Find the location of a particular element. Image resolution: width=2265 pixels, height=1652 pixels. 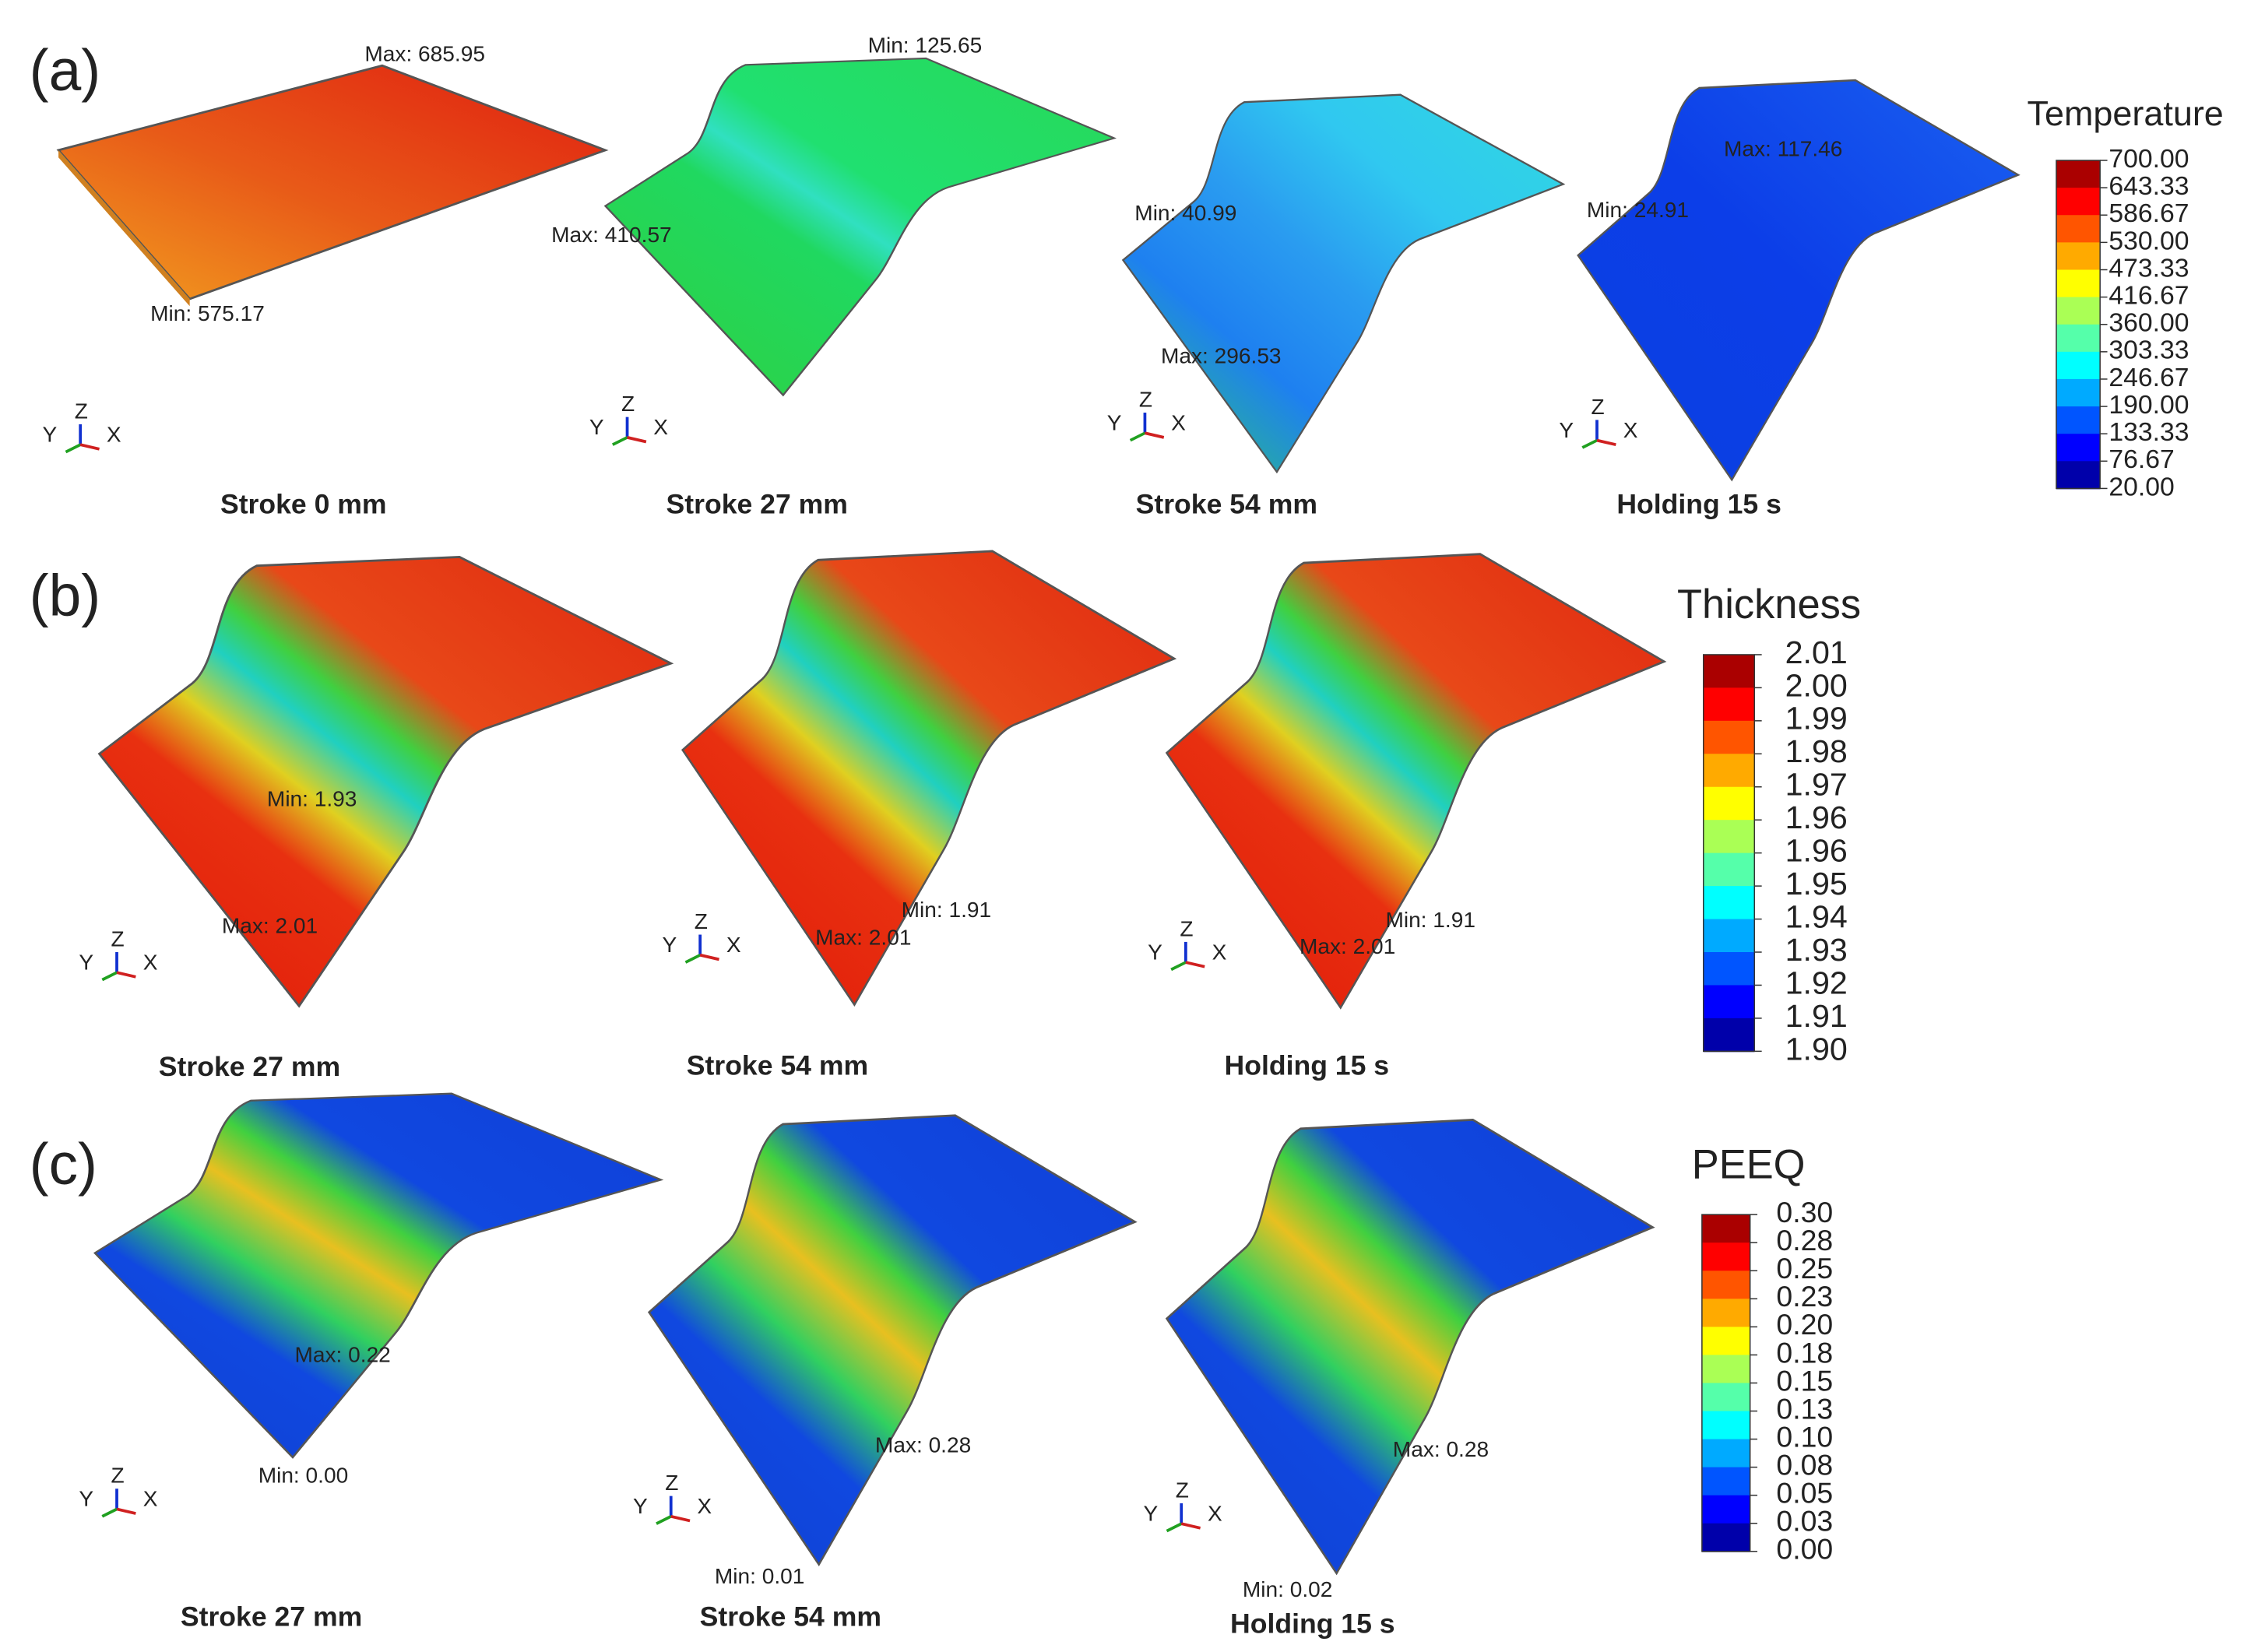

colorbar-label: 0.23 is located at coordinates (1804, 1296).